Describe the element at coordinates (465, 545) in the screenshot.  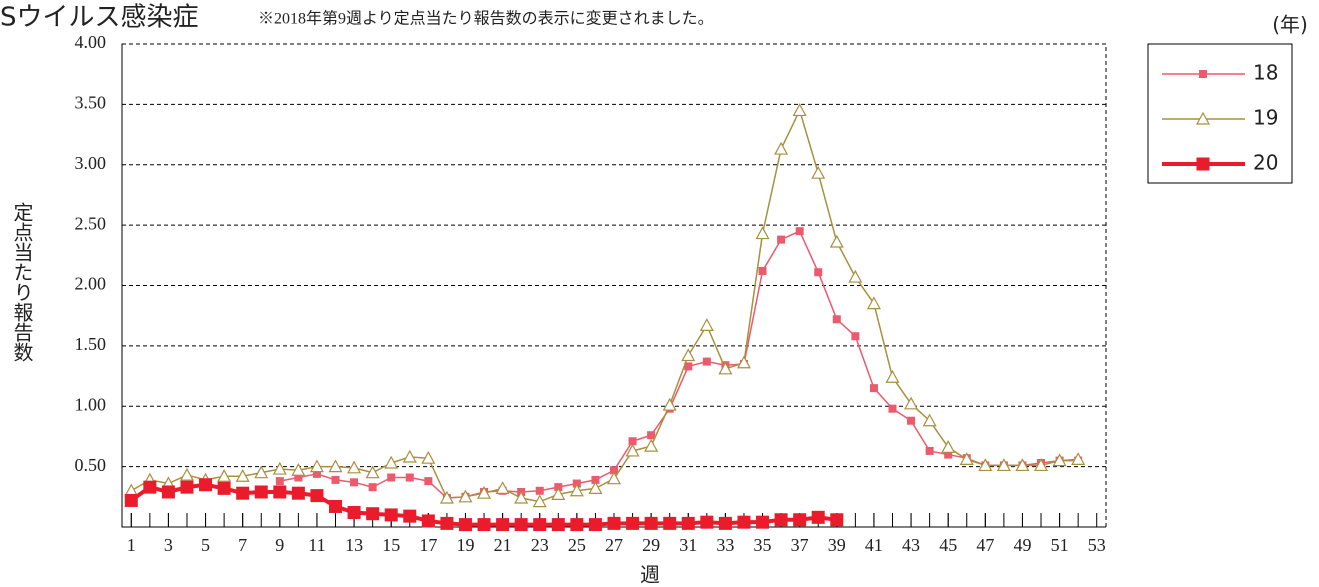
I see `x-tick-label: 19` at that location.